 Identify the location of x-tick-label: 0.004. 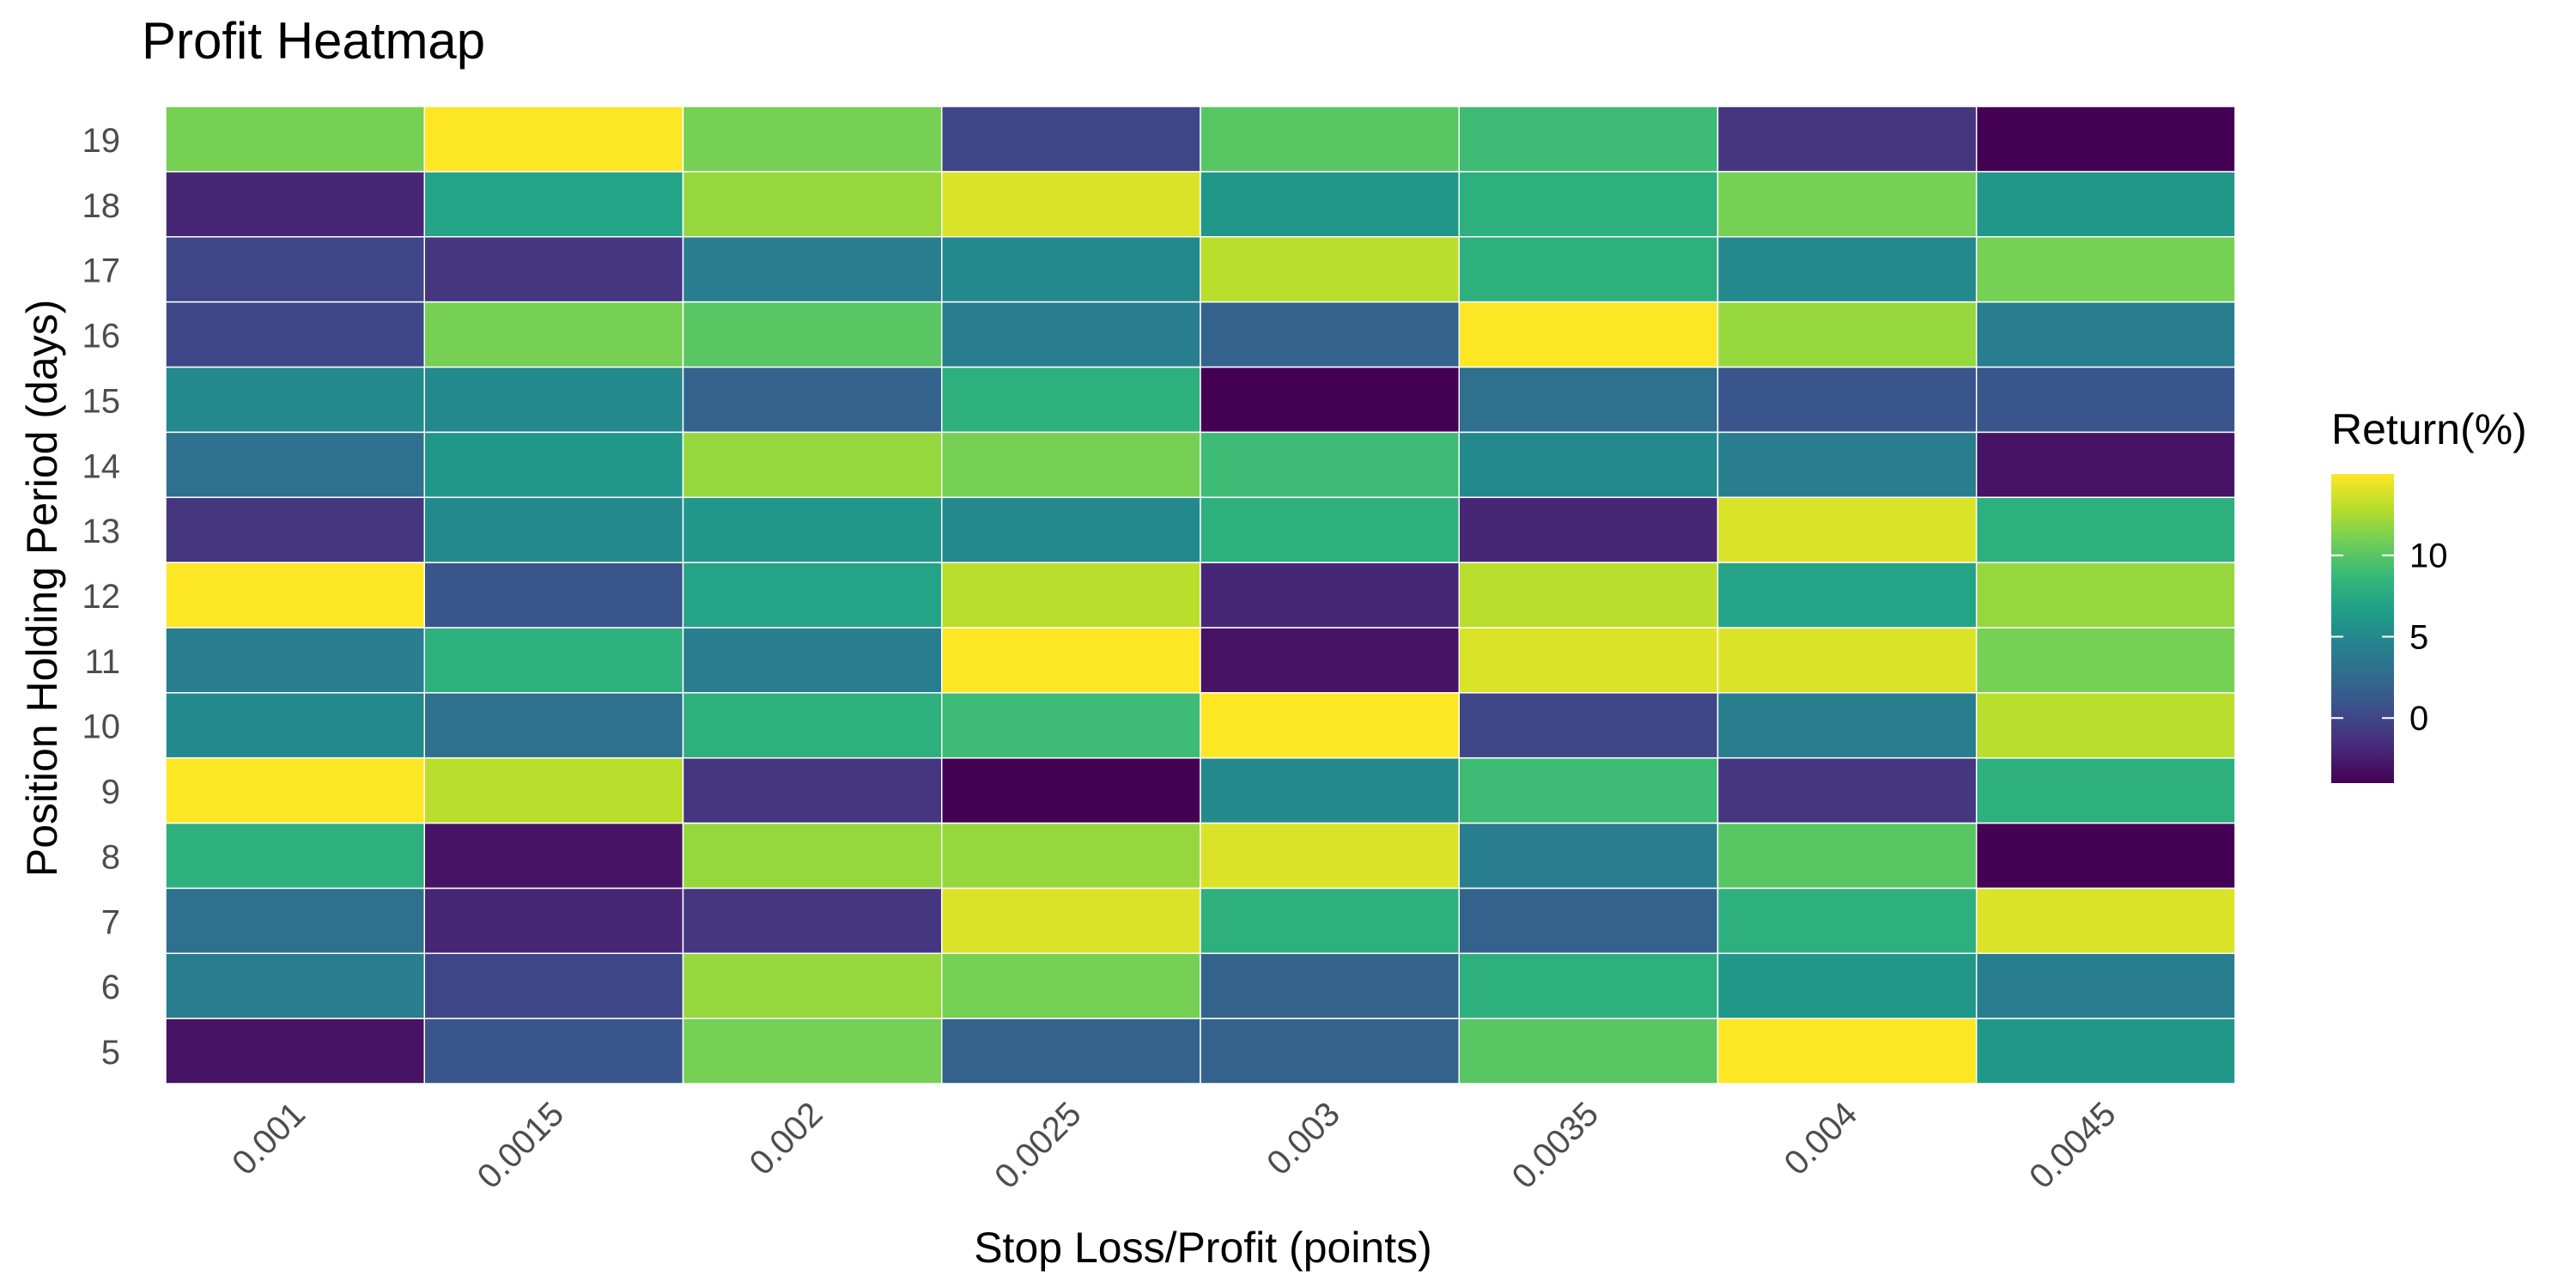
(1821, 1138).